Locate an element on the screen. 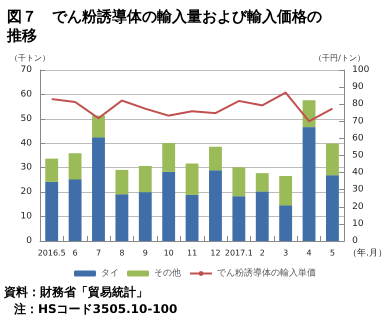 This screenshot has width=390, height=321. x-tick-label: 12 is located at coordinates (215, 253).